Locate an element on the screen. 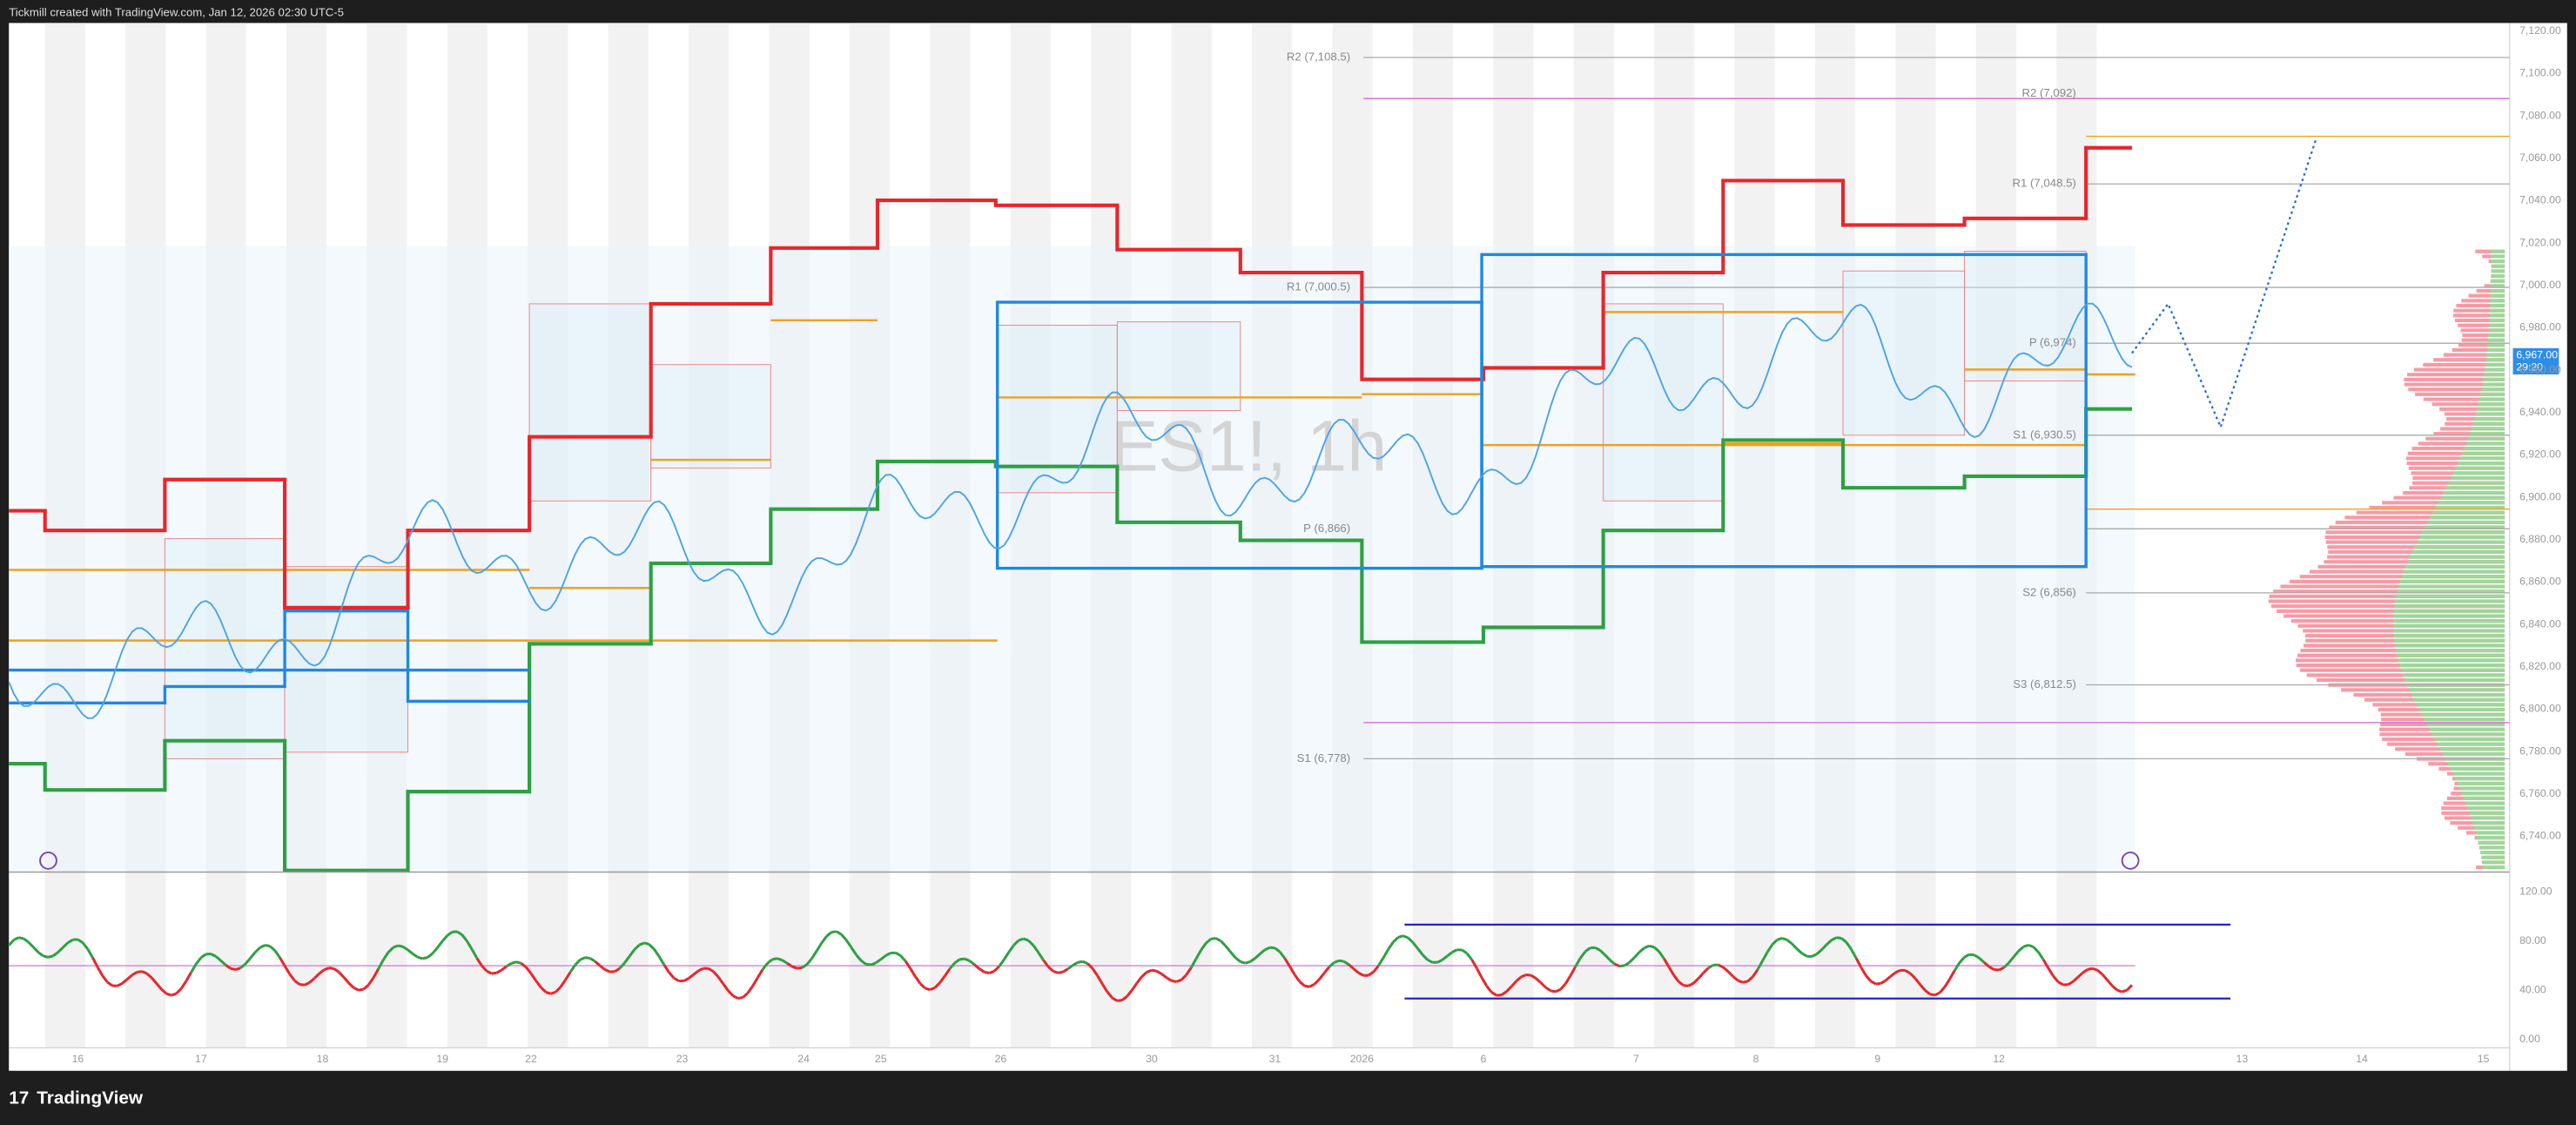 The width and height of the screenshot is (2576, 1125). price-axis-label: 7,080.00 is located at coordinates (2540, 115).